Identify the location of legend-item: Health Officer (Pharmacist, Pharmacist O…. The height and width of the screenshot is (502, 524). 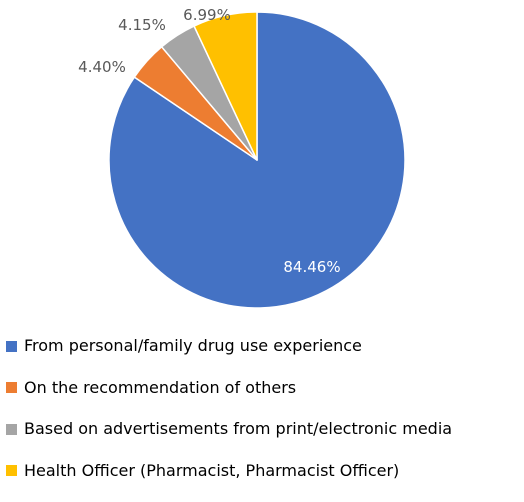
(264, 471).